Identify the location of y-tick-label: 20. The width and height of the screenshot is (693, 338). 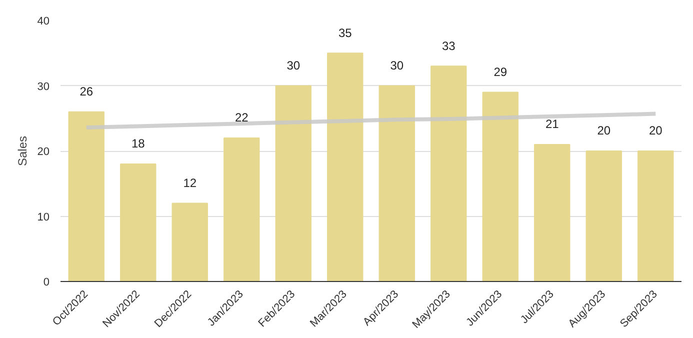
(43, 152).